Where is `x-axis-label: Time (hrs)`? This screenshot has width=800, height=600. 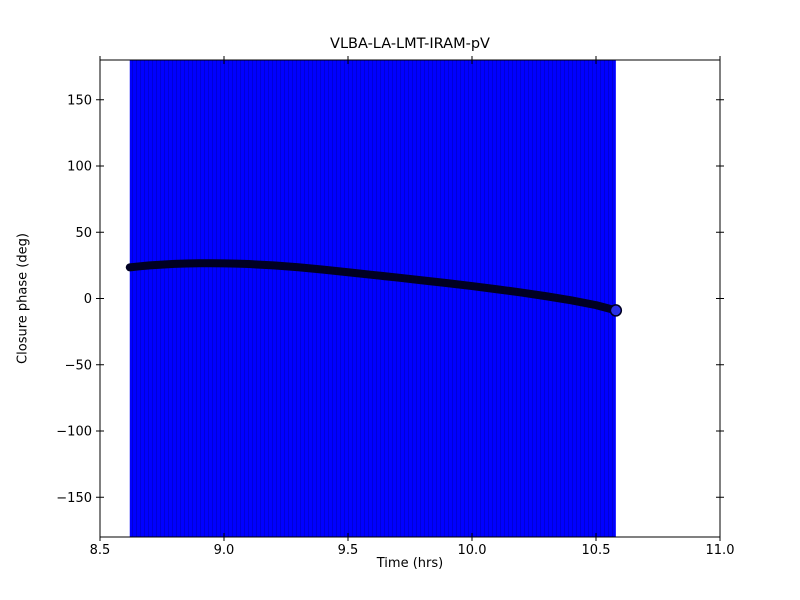
x-axis-label: Time (hrs) is located at coordinates (410, 563).